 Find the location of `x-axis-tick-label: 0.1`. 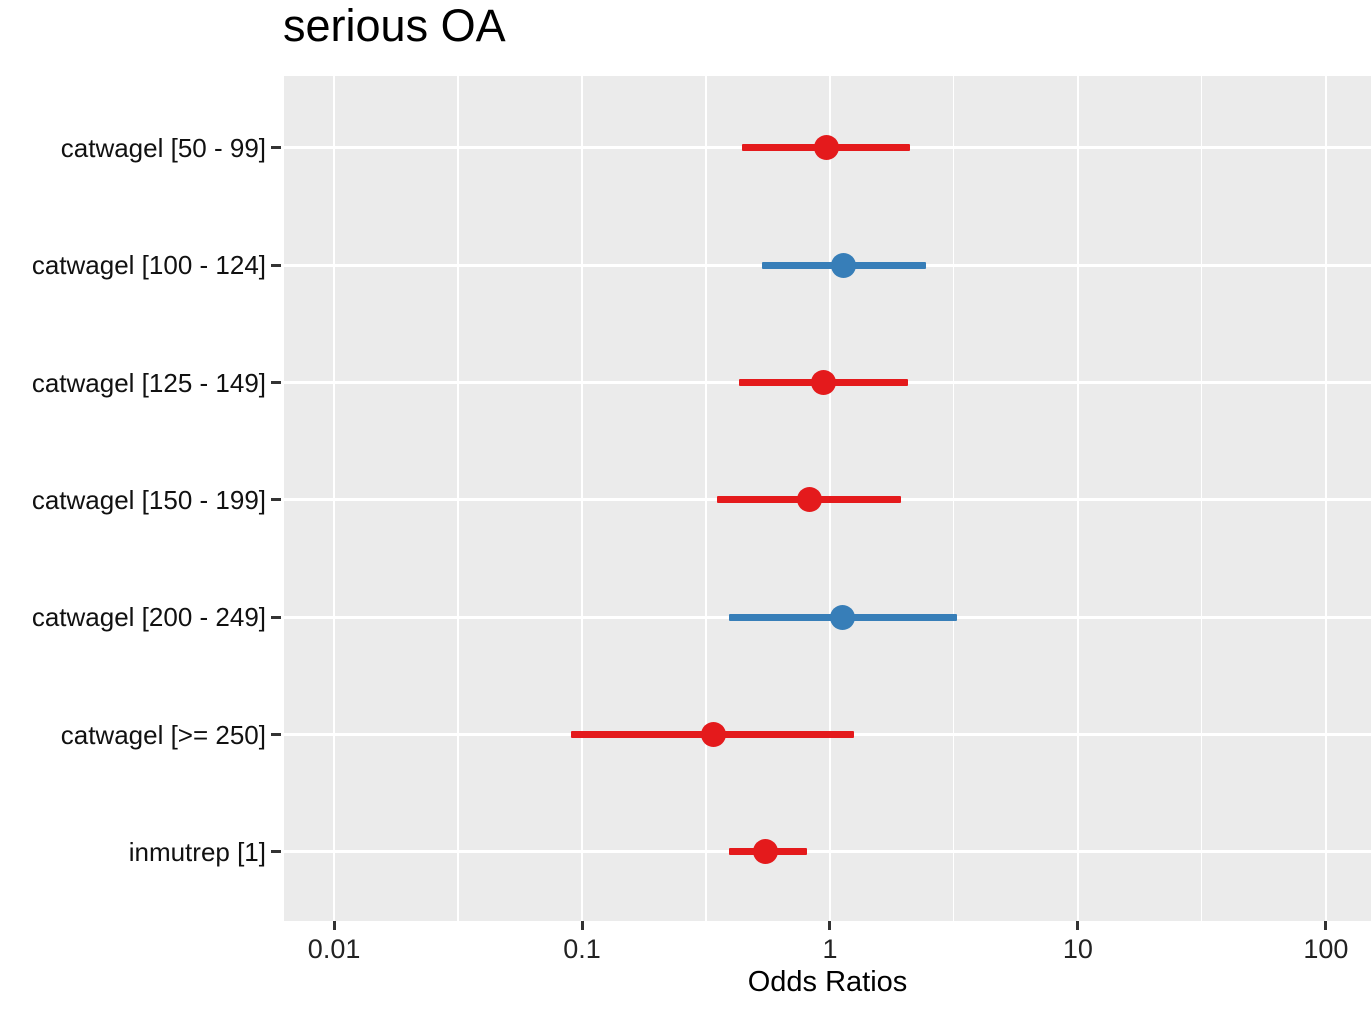

x-axis-tick-label: 0.1 is located at coordinates (582, 949).